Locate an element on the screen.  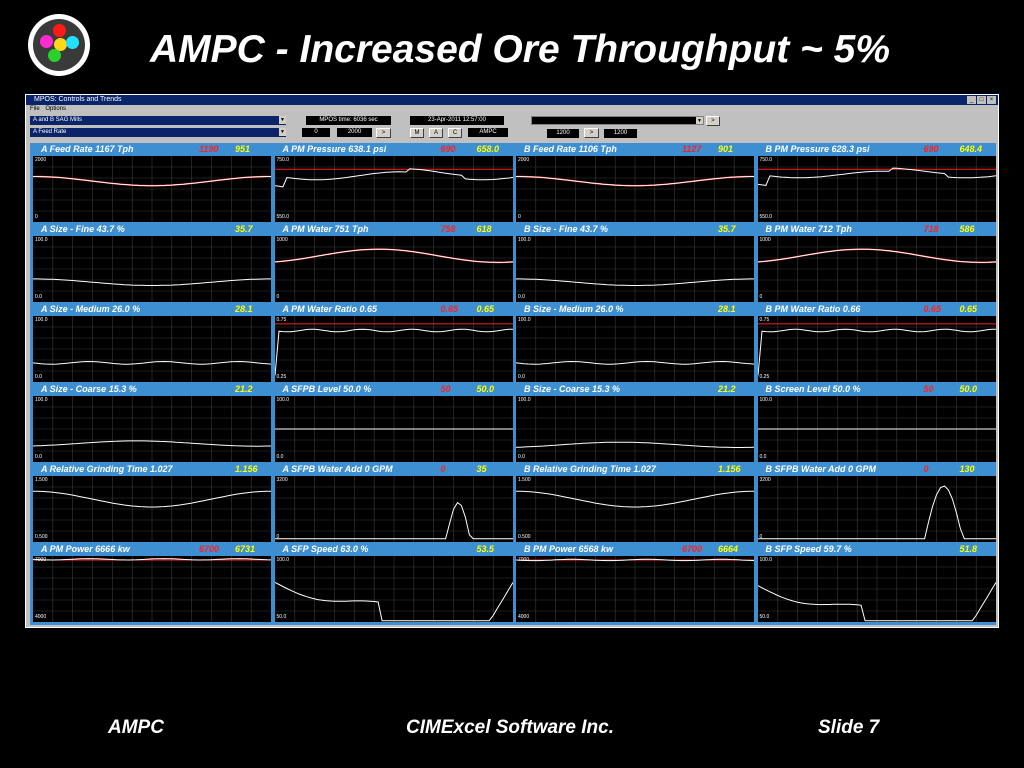
trend-panel: B Screen Level 50.0 % 50 50.0 100.0 0.0 is located at coordinates (876, 422).